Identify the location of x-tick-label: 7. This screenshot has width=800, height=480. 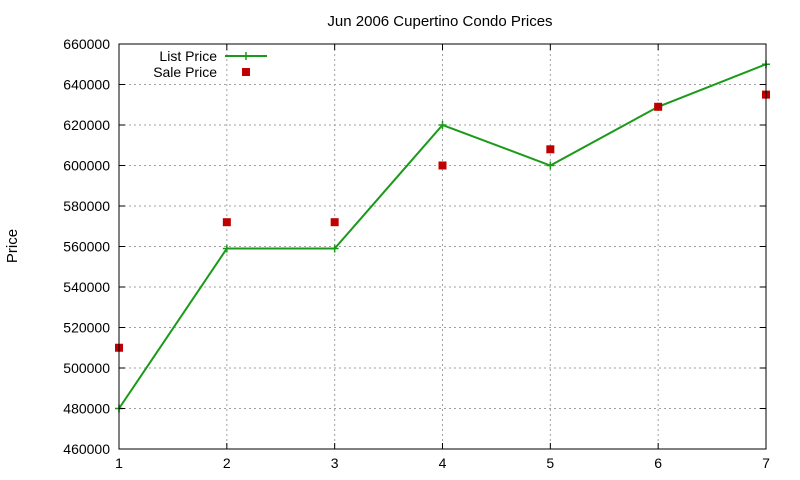
(766, 463).